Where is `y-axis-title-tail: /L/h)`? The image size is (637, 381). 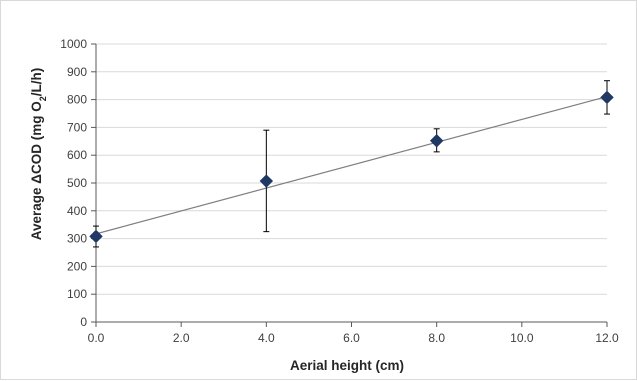
y-axis-title-tail: /L/h) is located at coordinates (36, 82).